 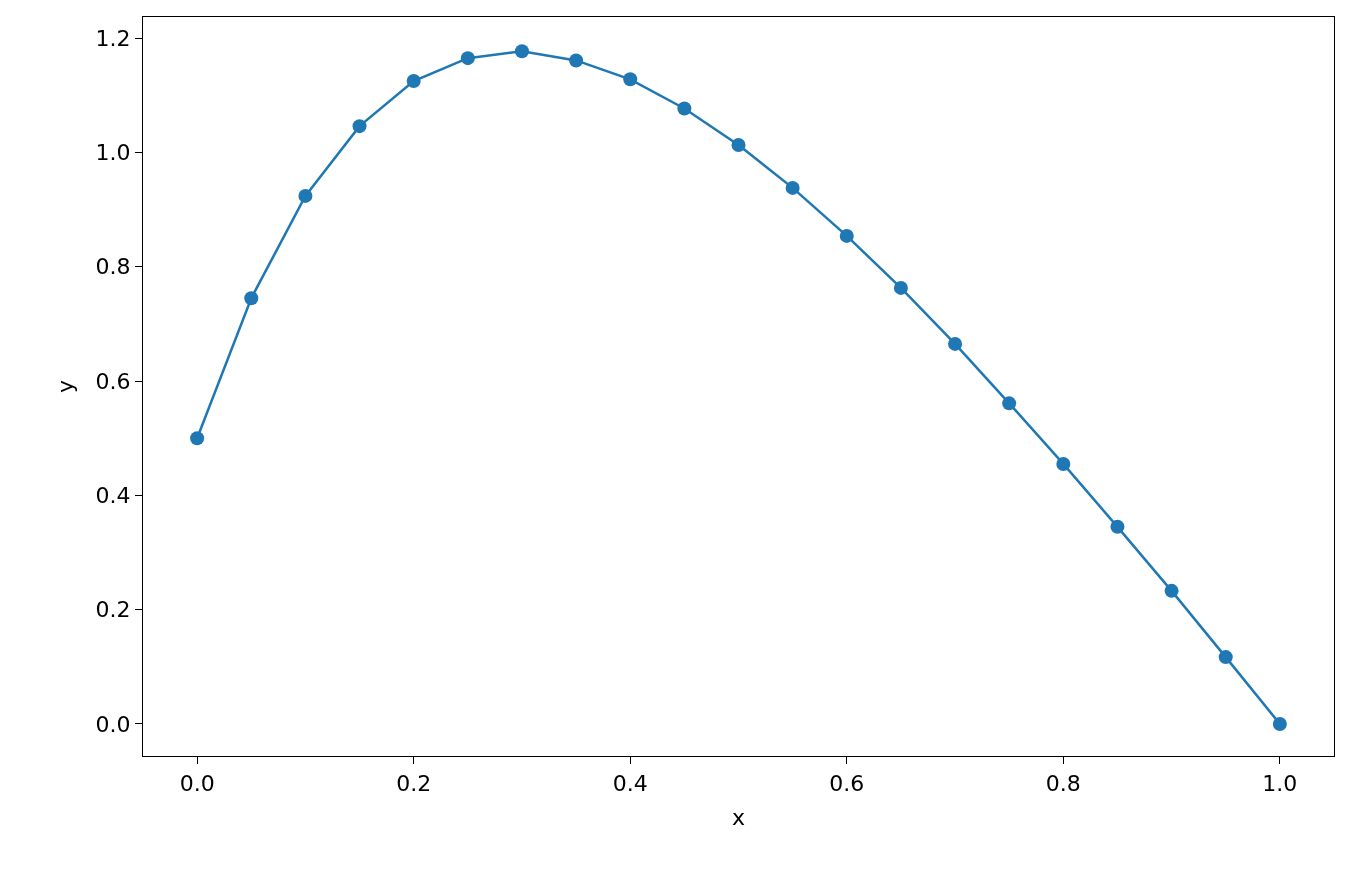 What do you see at coordinates (113, 267) in the screenshot?
I see `y-tick-label: 0.8` at bounding box center [113, 267].